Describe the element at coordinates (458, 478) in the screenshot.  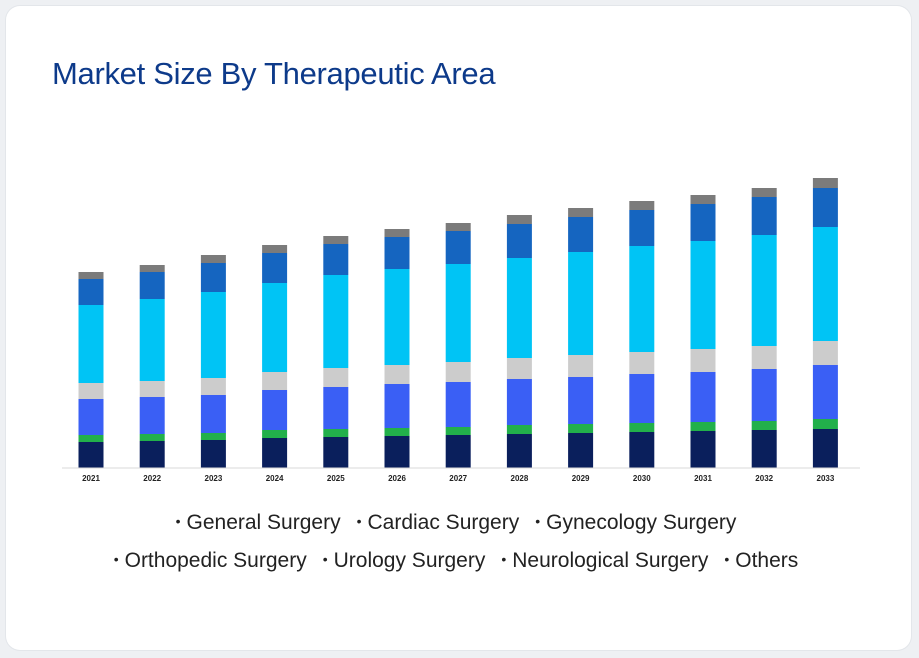
I see `x-tick-label-2027: 2027` at that location.